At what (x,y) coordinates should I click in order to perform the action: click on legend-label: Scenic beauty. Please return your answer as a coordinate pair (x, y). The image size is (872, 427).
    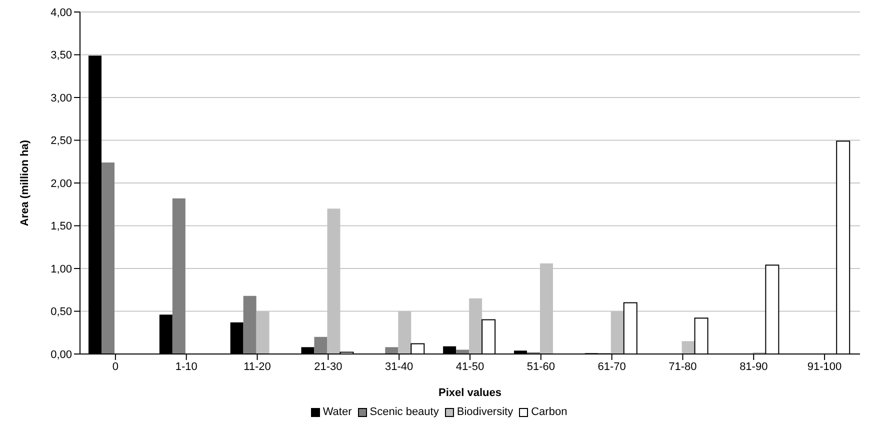
    Looking at the image, I should click on (404, 412).